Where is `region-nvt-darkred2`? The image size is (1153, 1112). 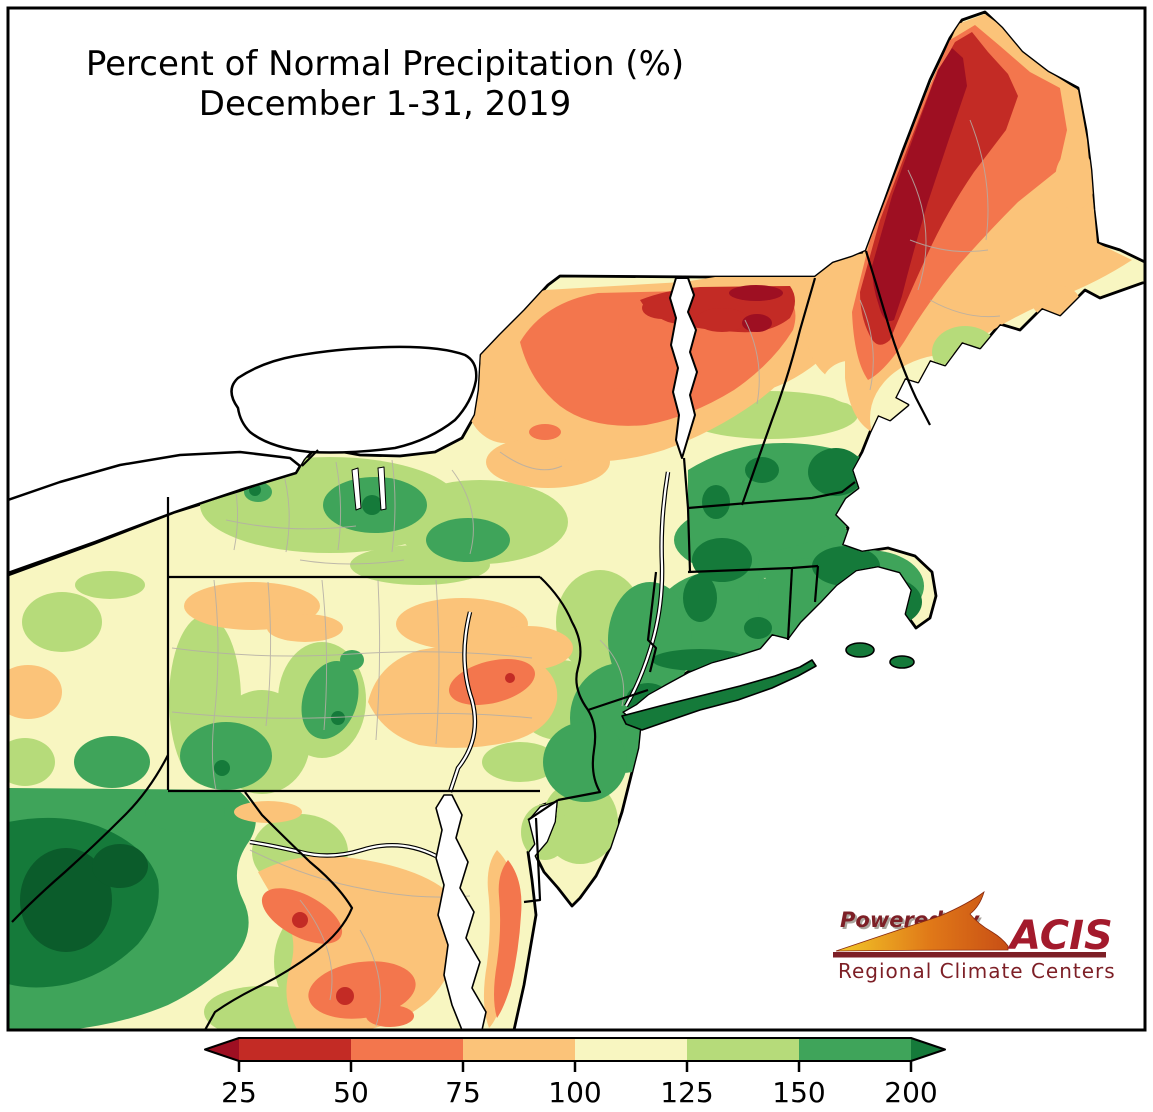 region-nvt-darkred2 is located at coordinates (757, 323).